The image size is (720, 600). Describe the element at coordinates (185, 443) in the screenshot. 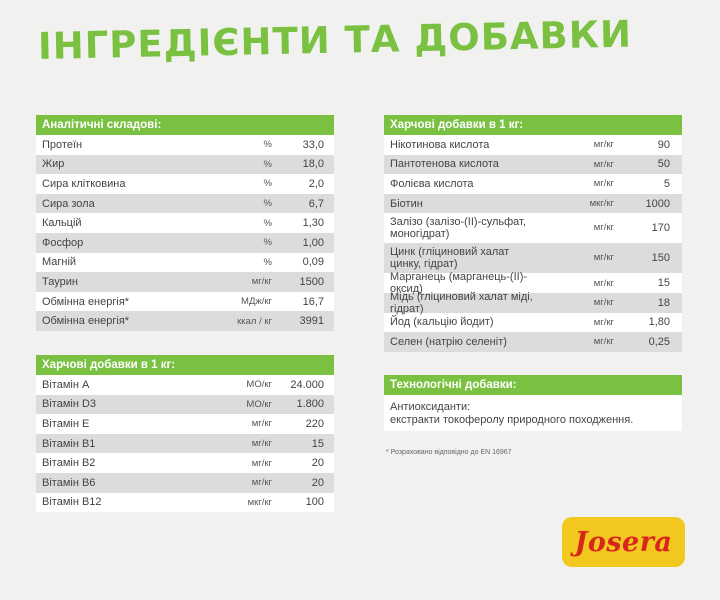

I see `vitamin-row: Вітамін B1 мг/кг 15` at that location.